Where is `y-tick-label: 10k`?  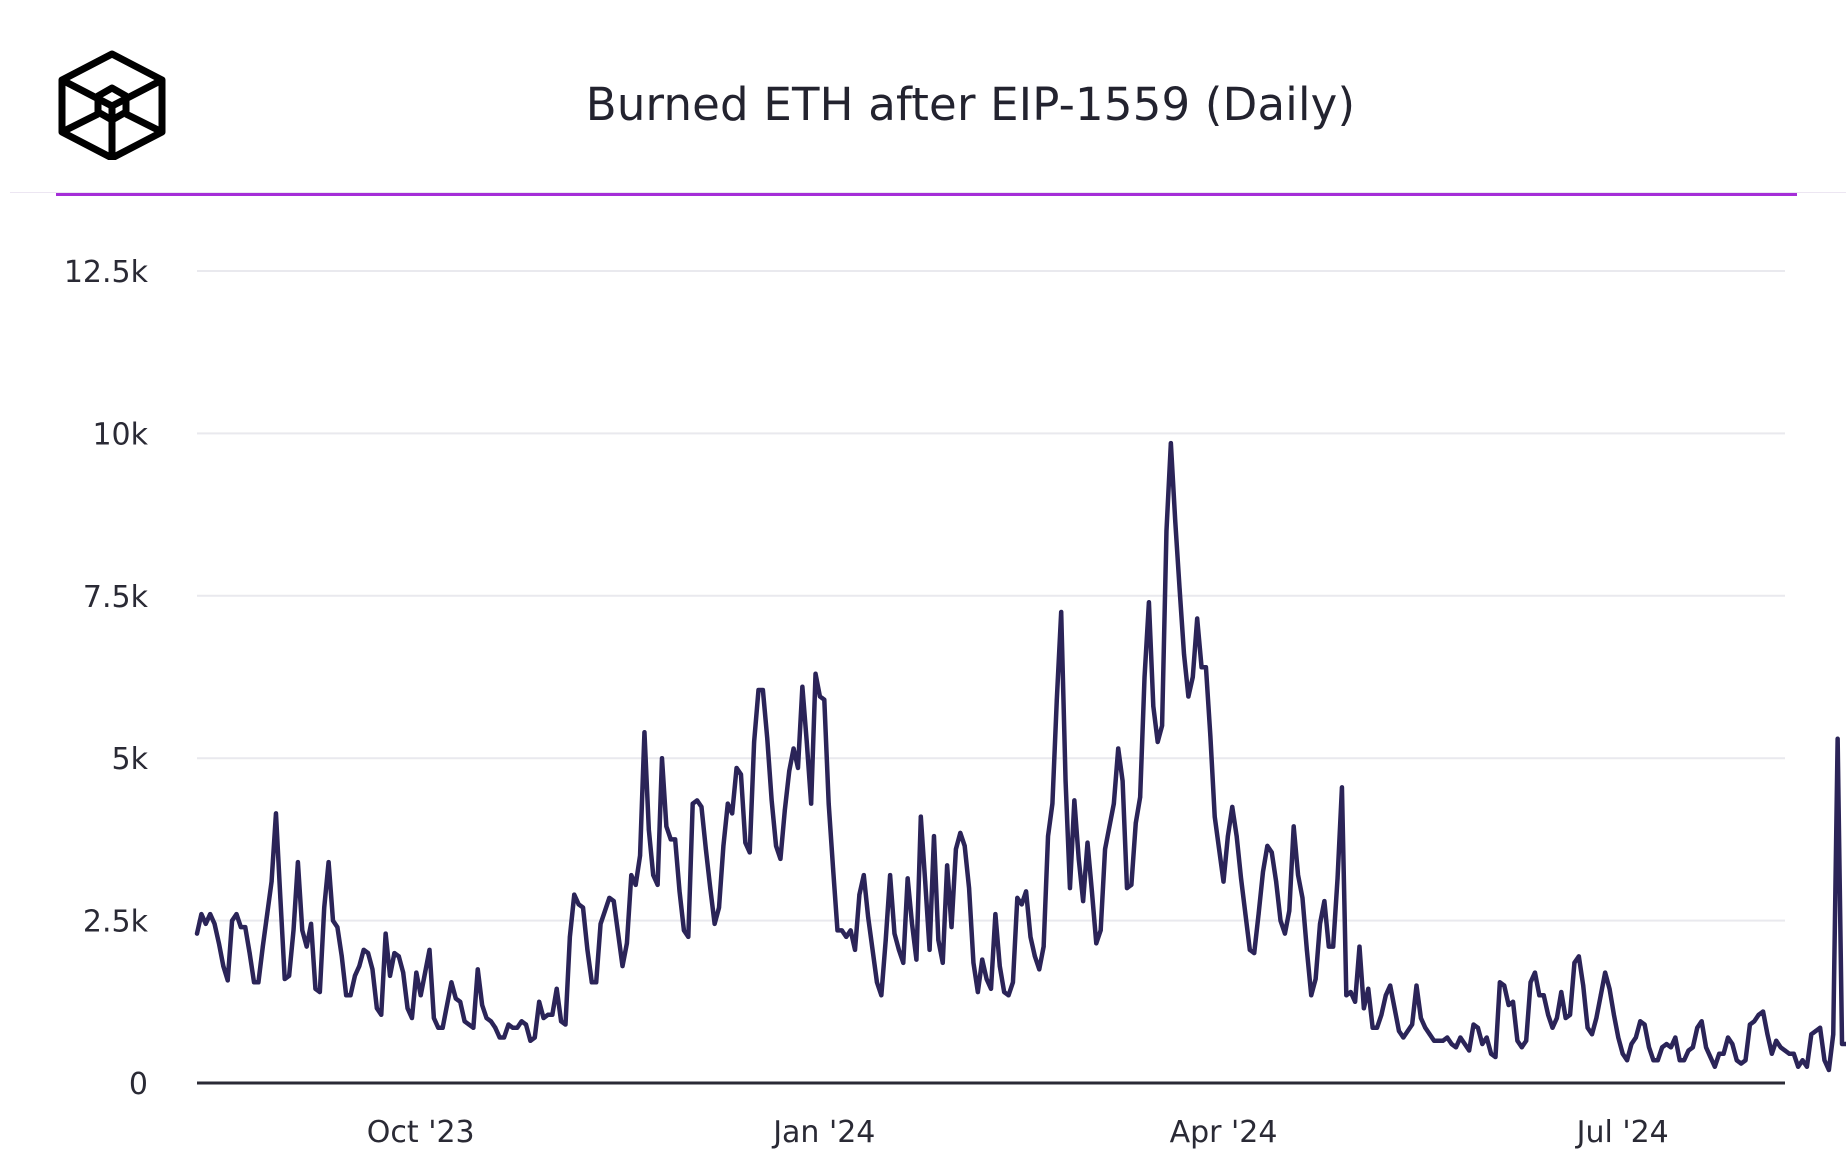
y-tick-label: 10k is located at coordinates (120, 434).